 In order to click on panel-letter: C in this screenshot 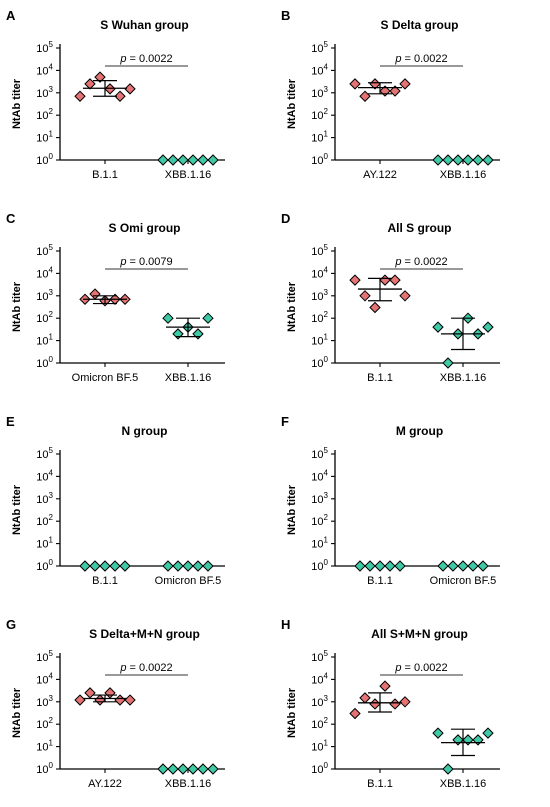, I will do `click(11, 218)`.